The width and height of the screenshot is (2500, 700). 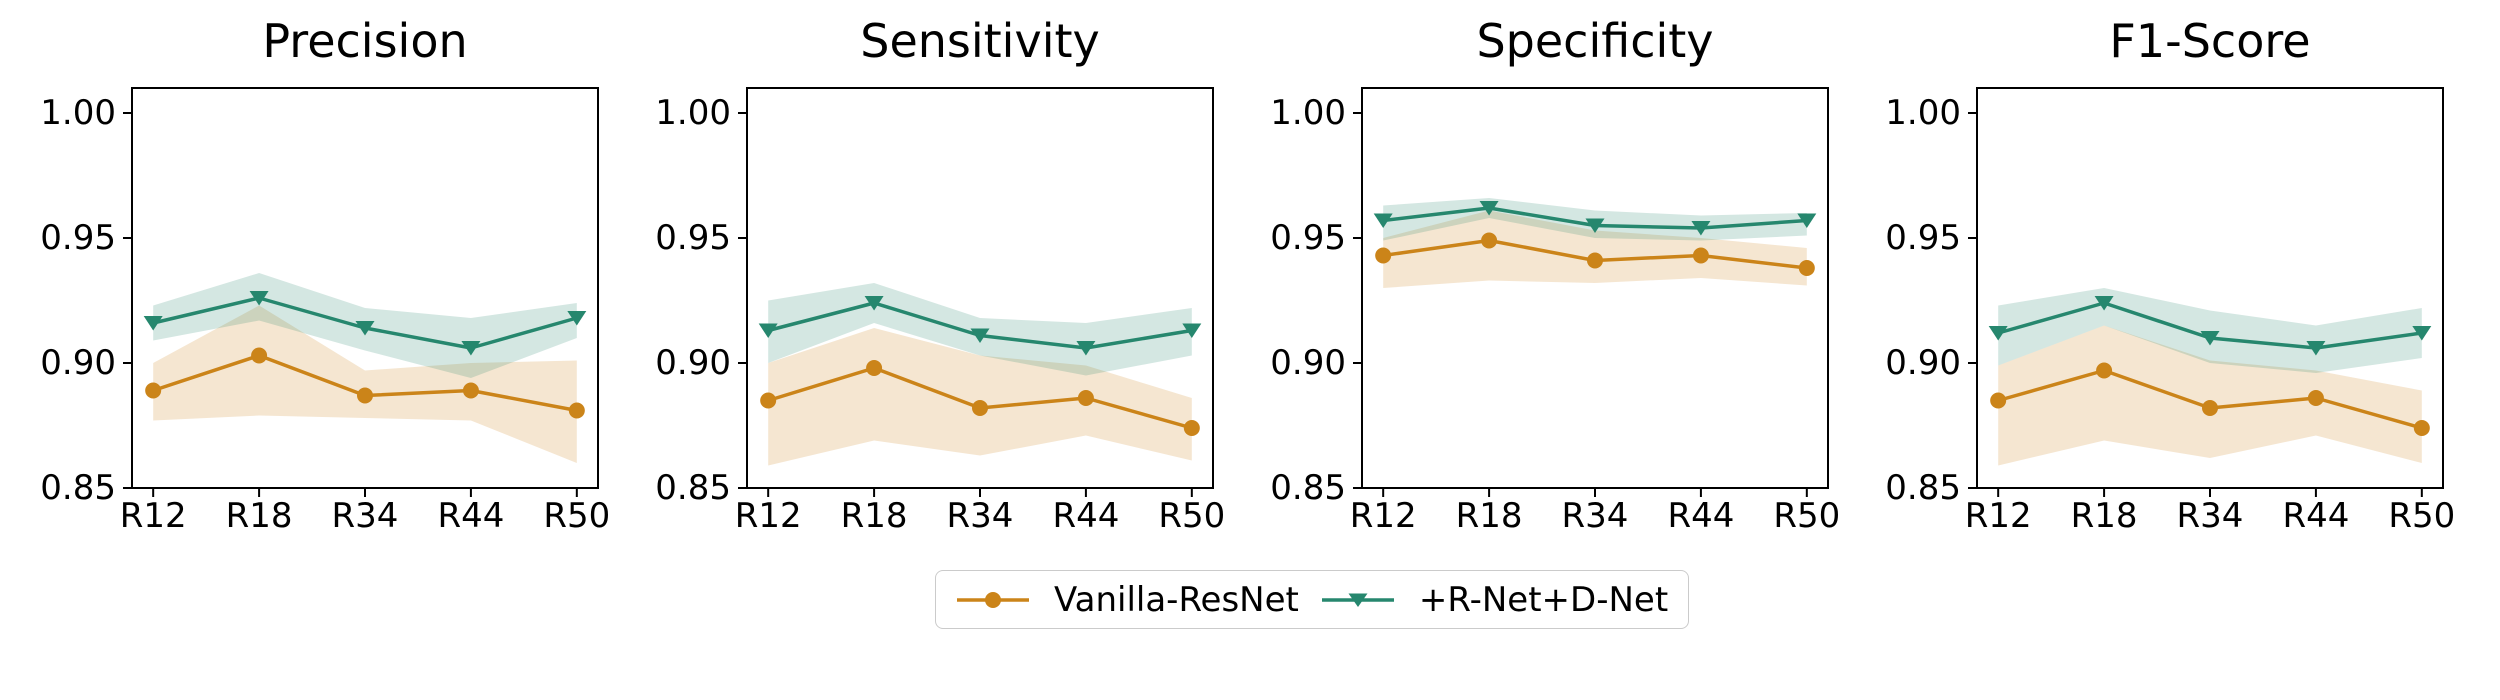 I want to click on chart-title: Specificity, so click(x=1594, y=41).